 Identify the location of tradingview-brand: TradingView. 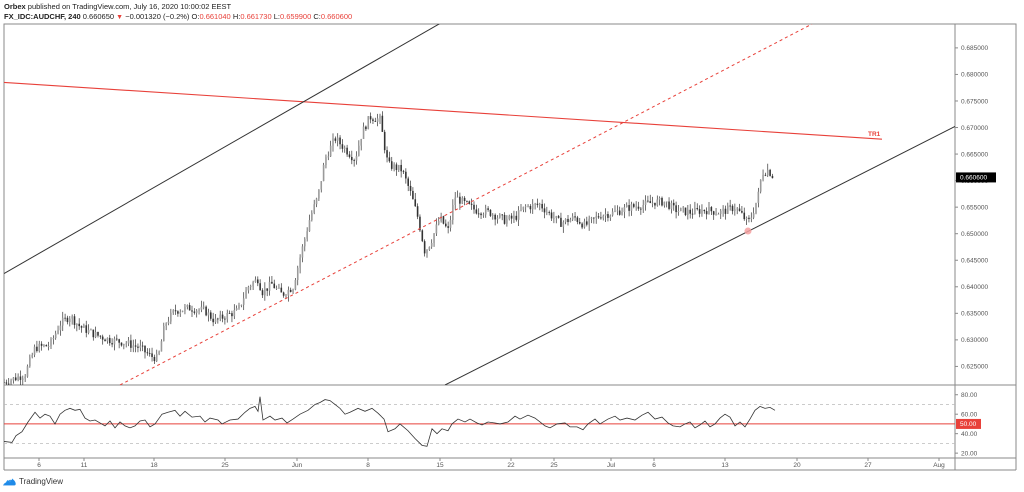
(41, 481).